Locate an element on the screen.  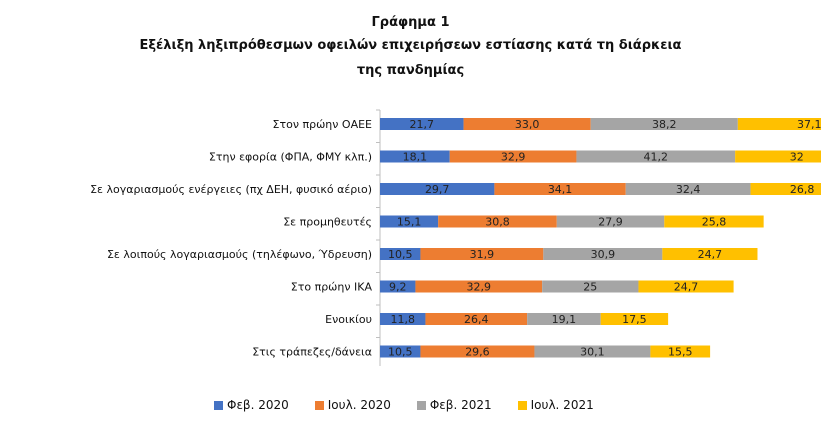
data-label: 32 is located at coordinates (797, 157).